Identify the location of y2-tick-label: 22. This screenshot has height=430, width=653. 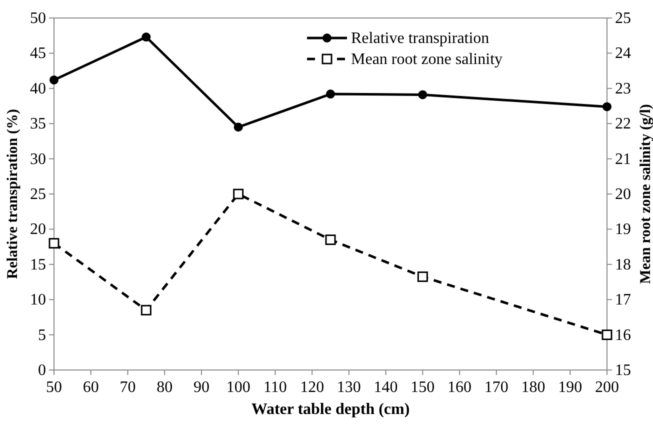
(623, 124).